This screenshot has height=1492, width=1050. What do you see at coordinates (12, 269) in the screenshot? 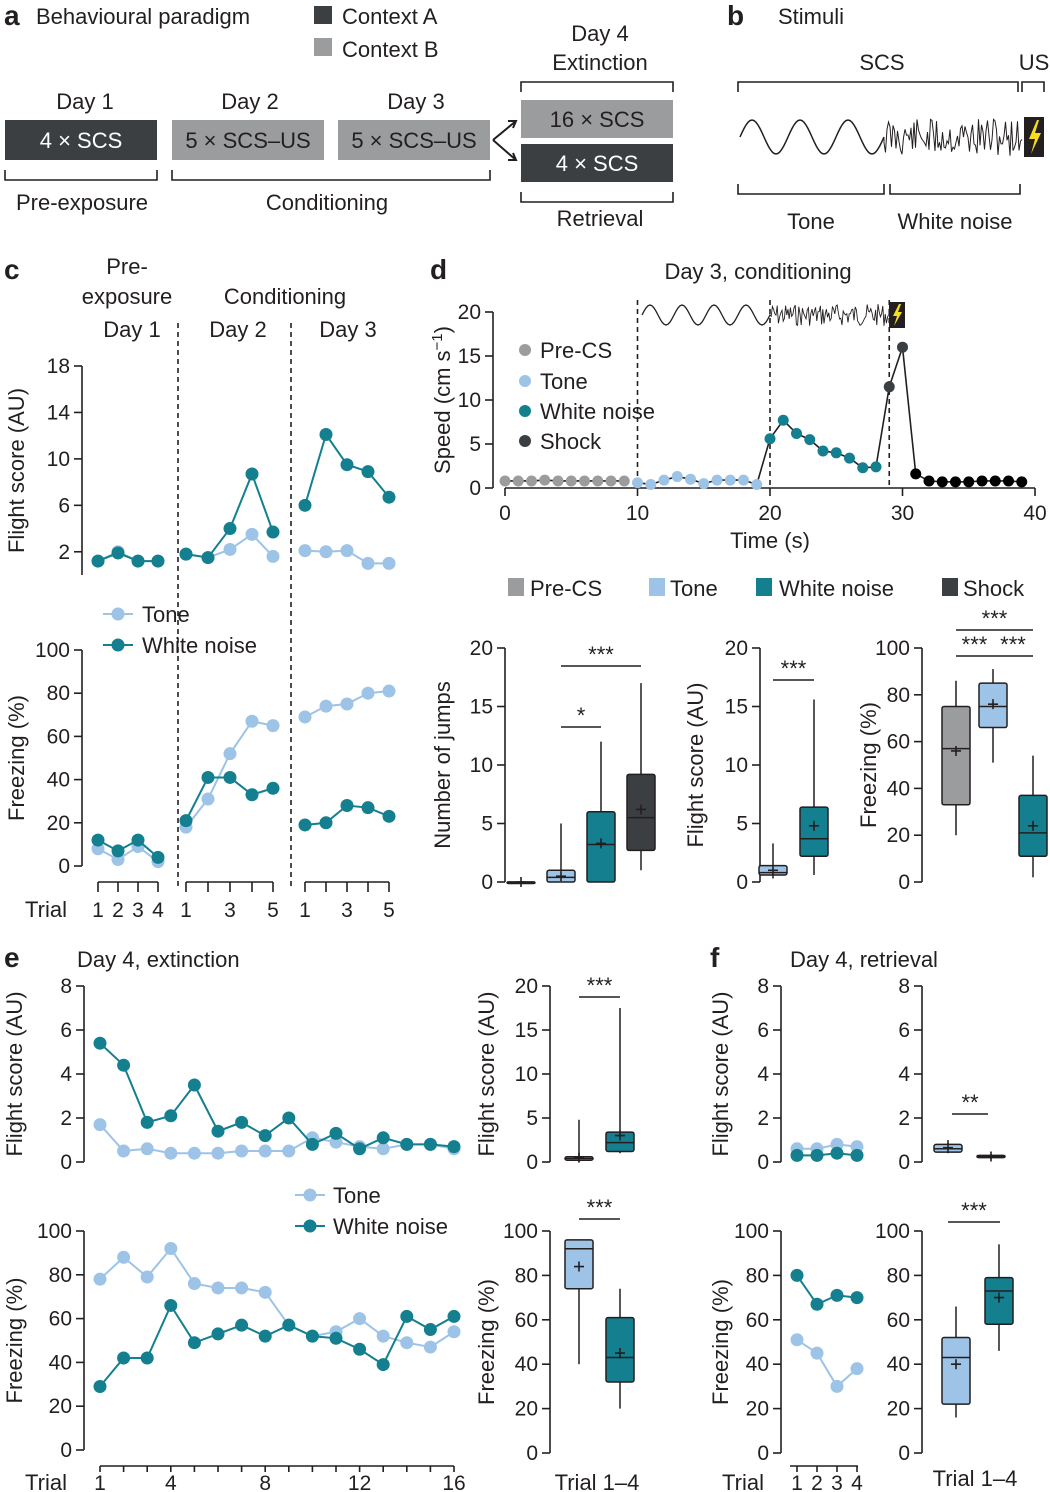
I see `panel-c-label: c` at bounding box center [12, 269].